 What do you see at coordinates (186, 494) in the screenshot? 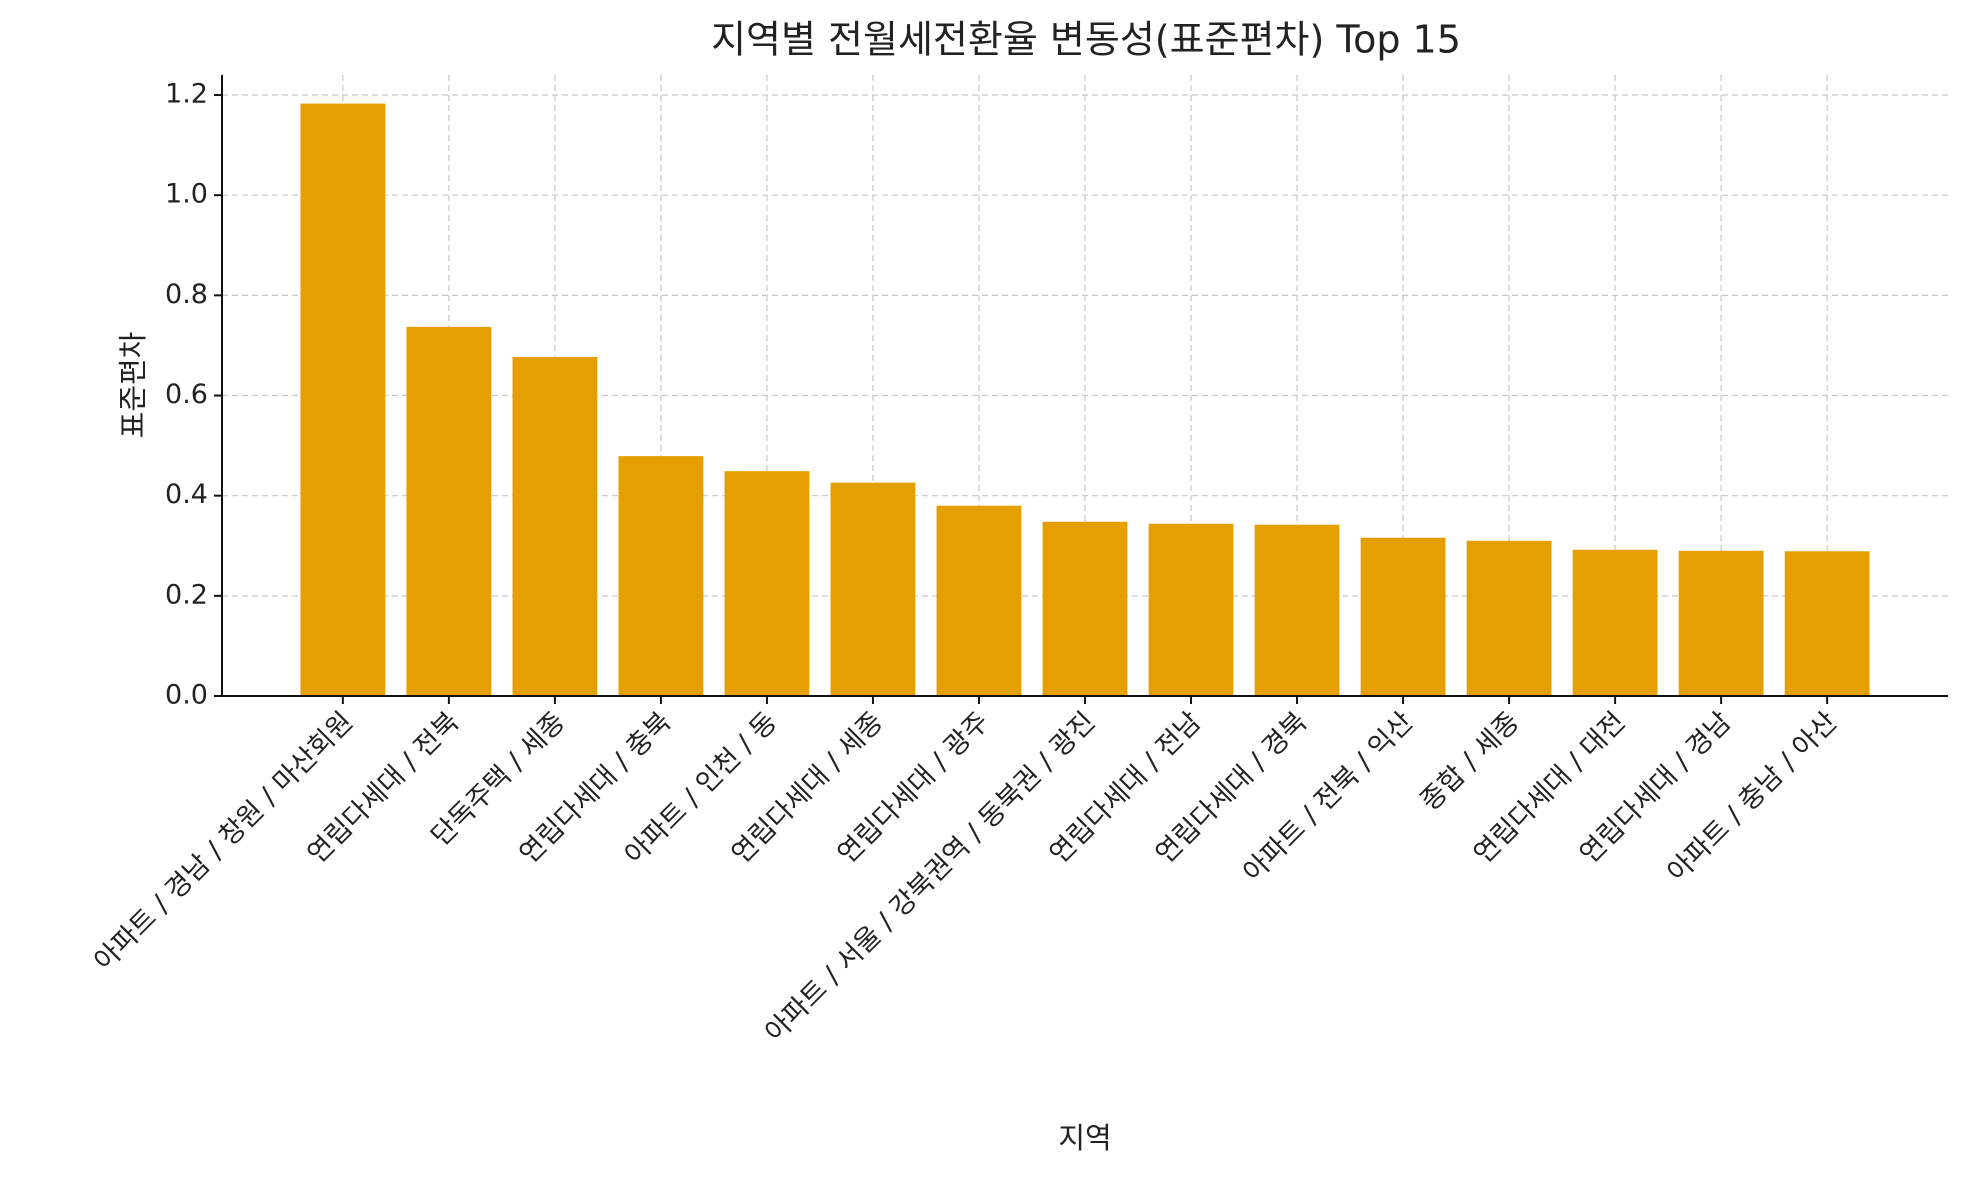
I see `y-tick-label: 0.4` at bounding box center [186, 494].